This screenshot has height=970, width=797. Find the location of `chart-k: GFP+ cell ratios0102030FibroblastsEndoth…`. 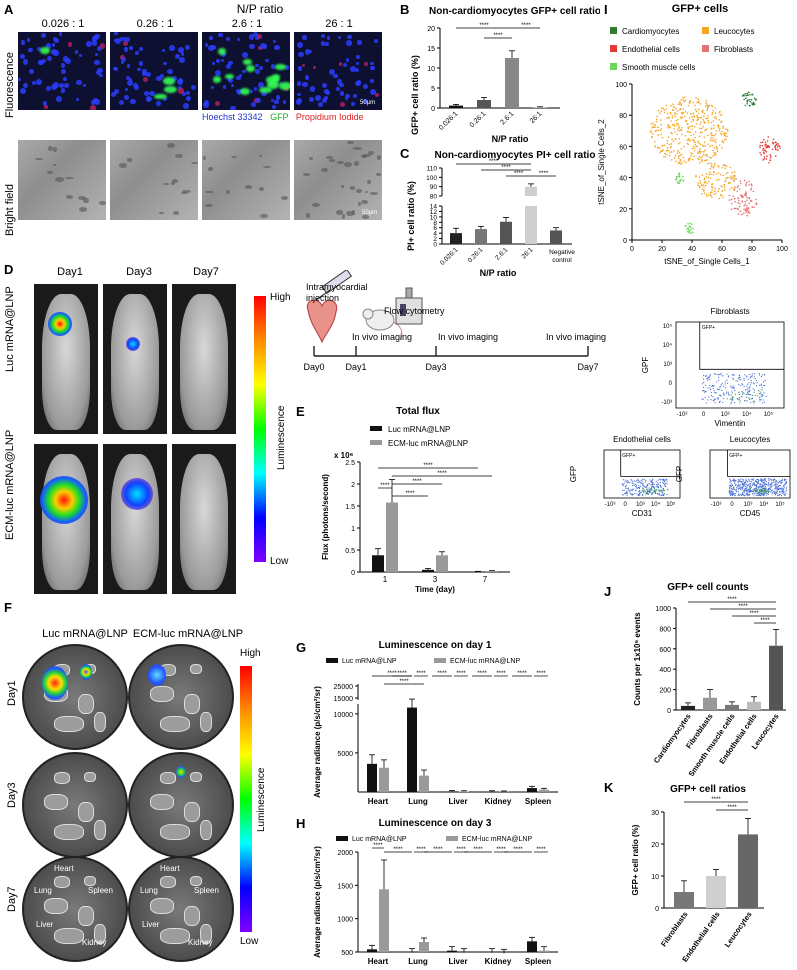

chart-k: GFP+ cell ratios0102030FibroblastsEndoth… is located at coordinates (697, 874).